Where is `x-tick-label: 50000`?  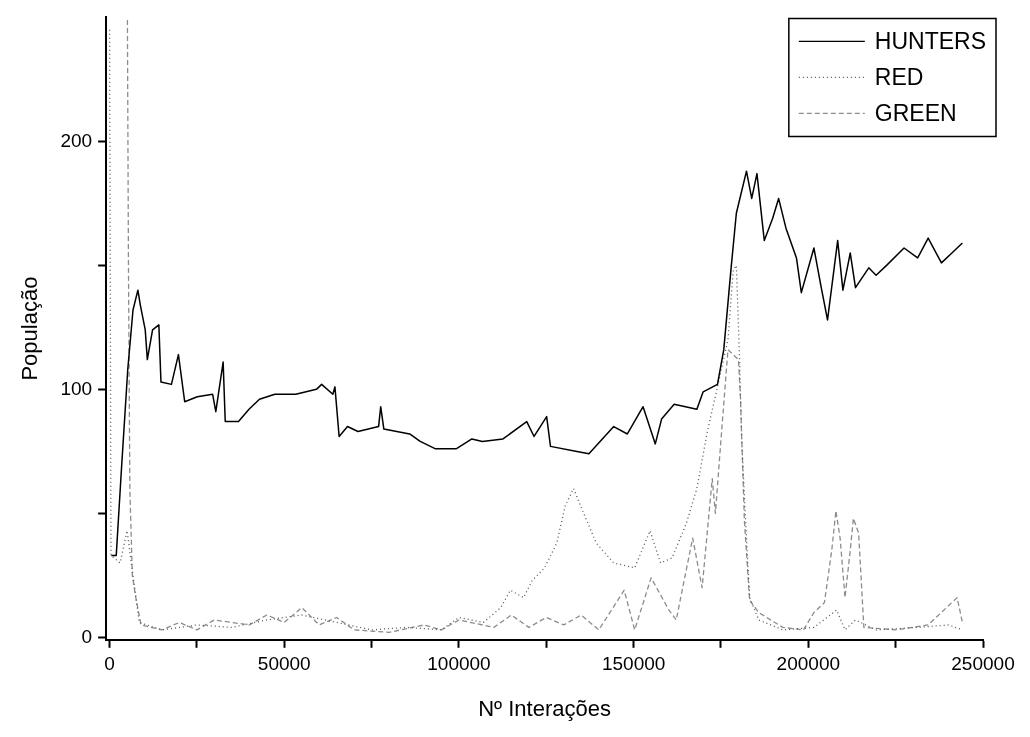 x-tick-label: 50000 is located at coordinates (284, 664).